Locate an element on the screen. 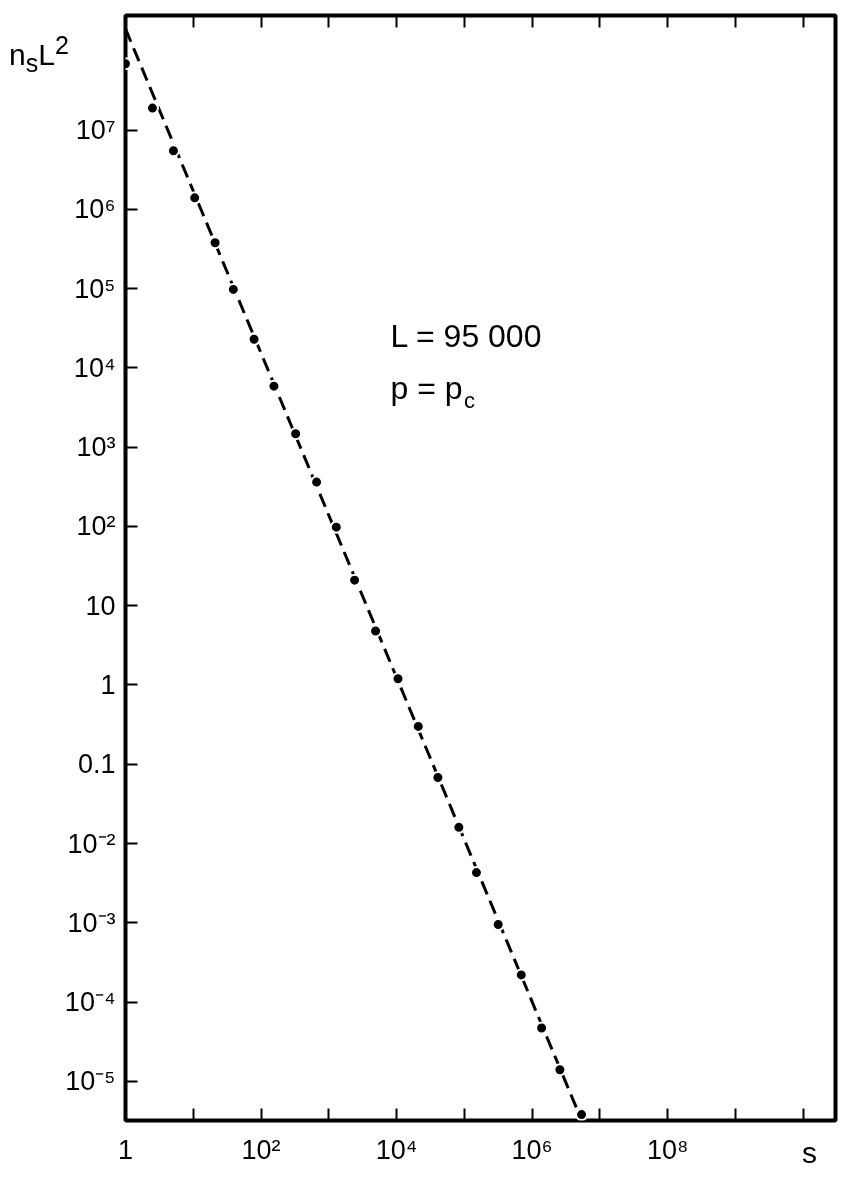  y-tick-label: 10² is located at coordinates (96, 526).